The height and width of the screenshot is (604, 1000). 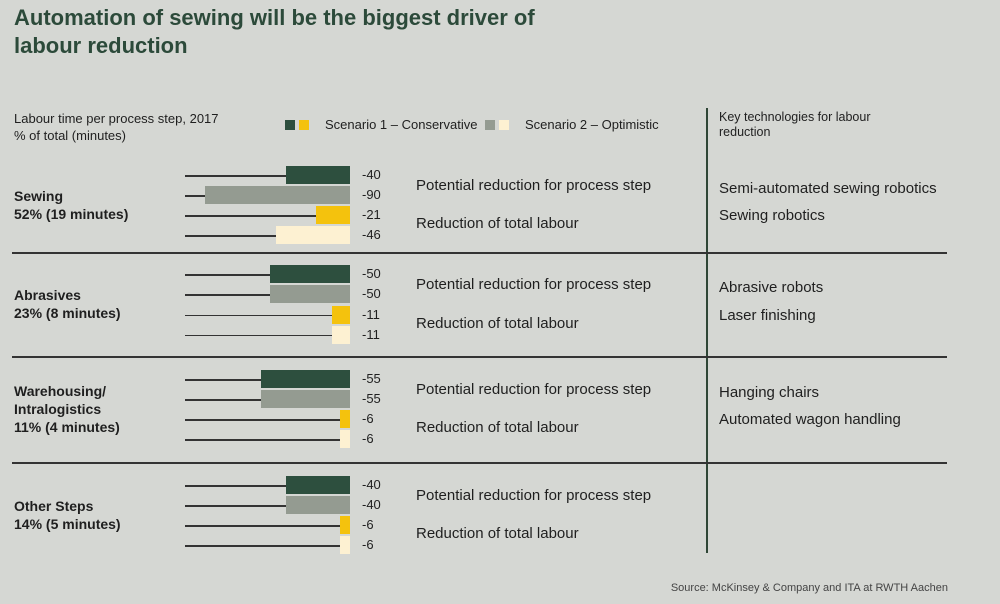 I want to click on technology-item: Abrasive robots, so click(x=771, y=288).